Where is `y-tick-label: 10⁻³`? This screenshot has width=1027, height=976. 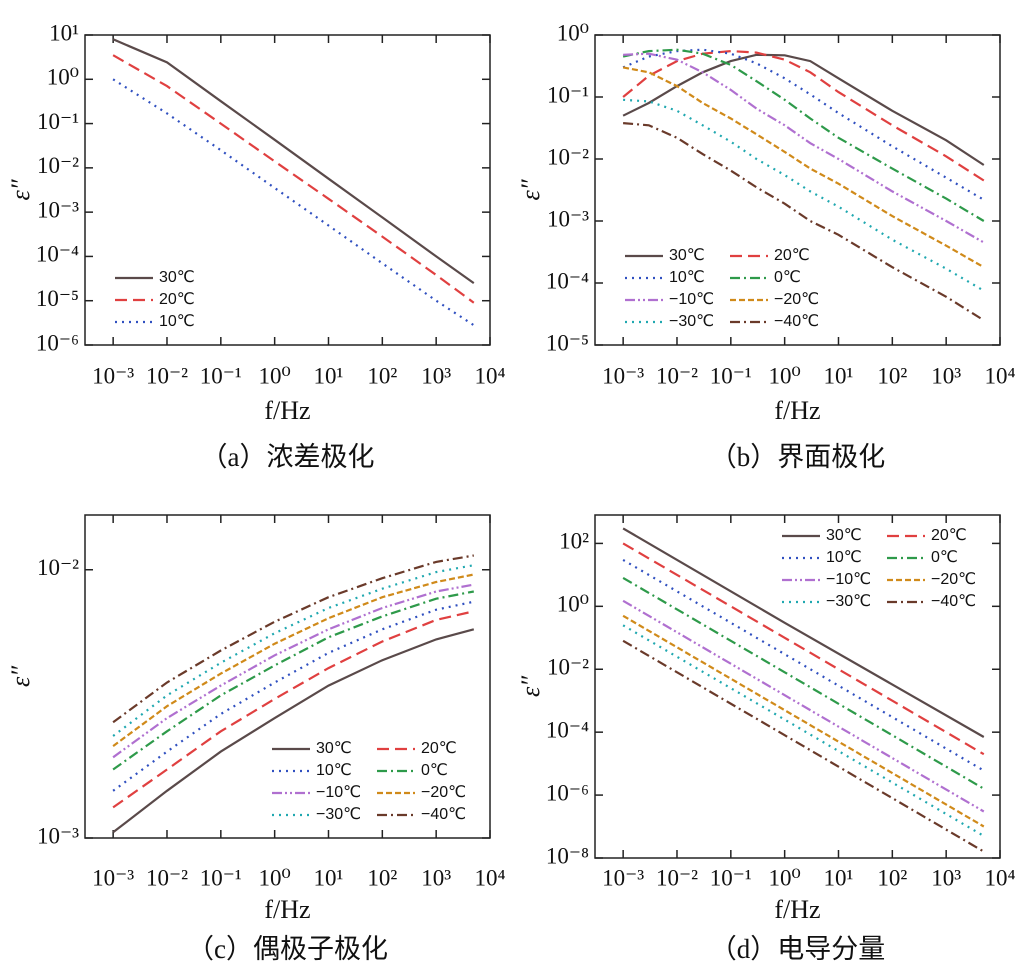 y-tick-label: 10⁻³ is located at coordinates (58, 209).